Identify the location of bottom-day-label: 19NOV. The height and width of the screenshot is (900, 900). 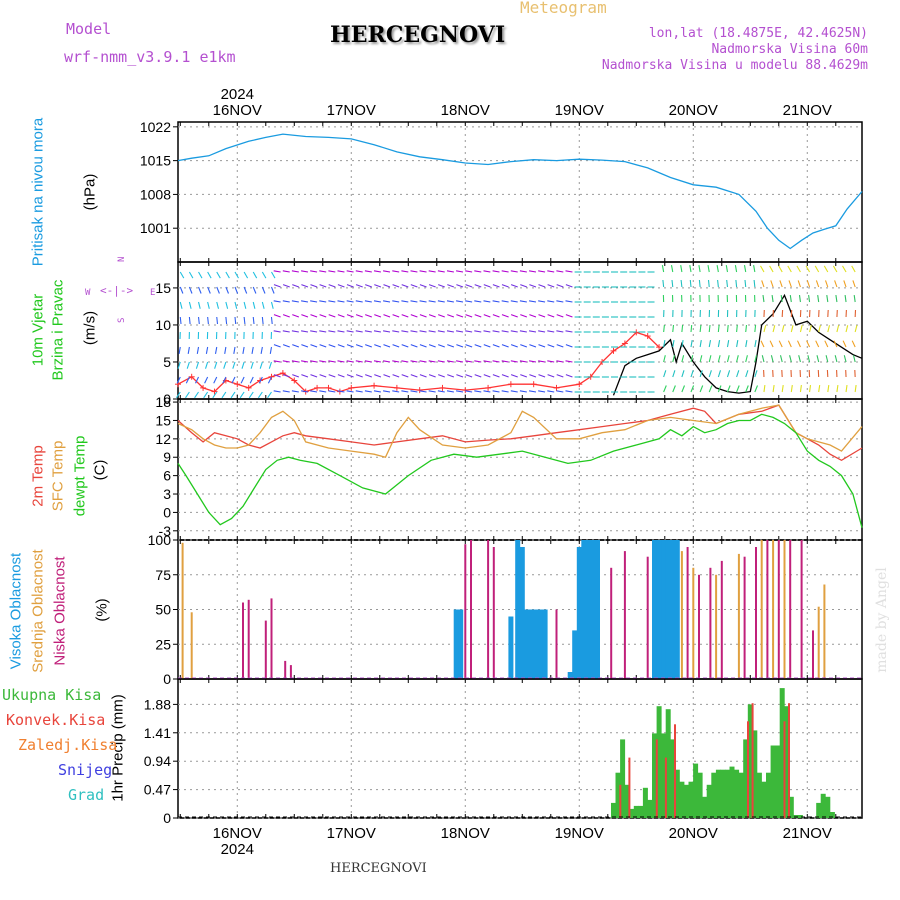
(579, 833).